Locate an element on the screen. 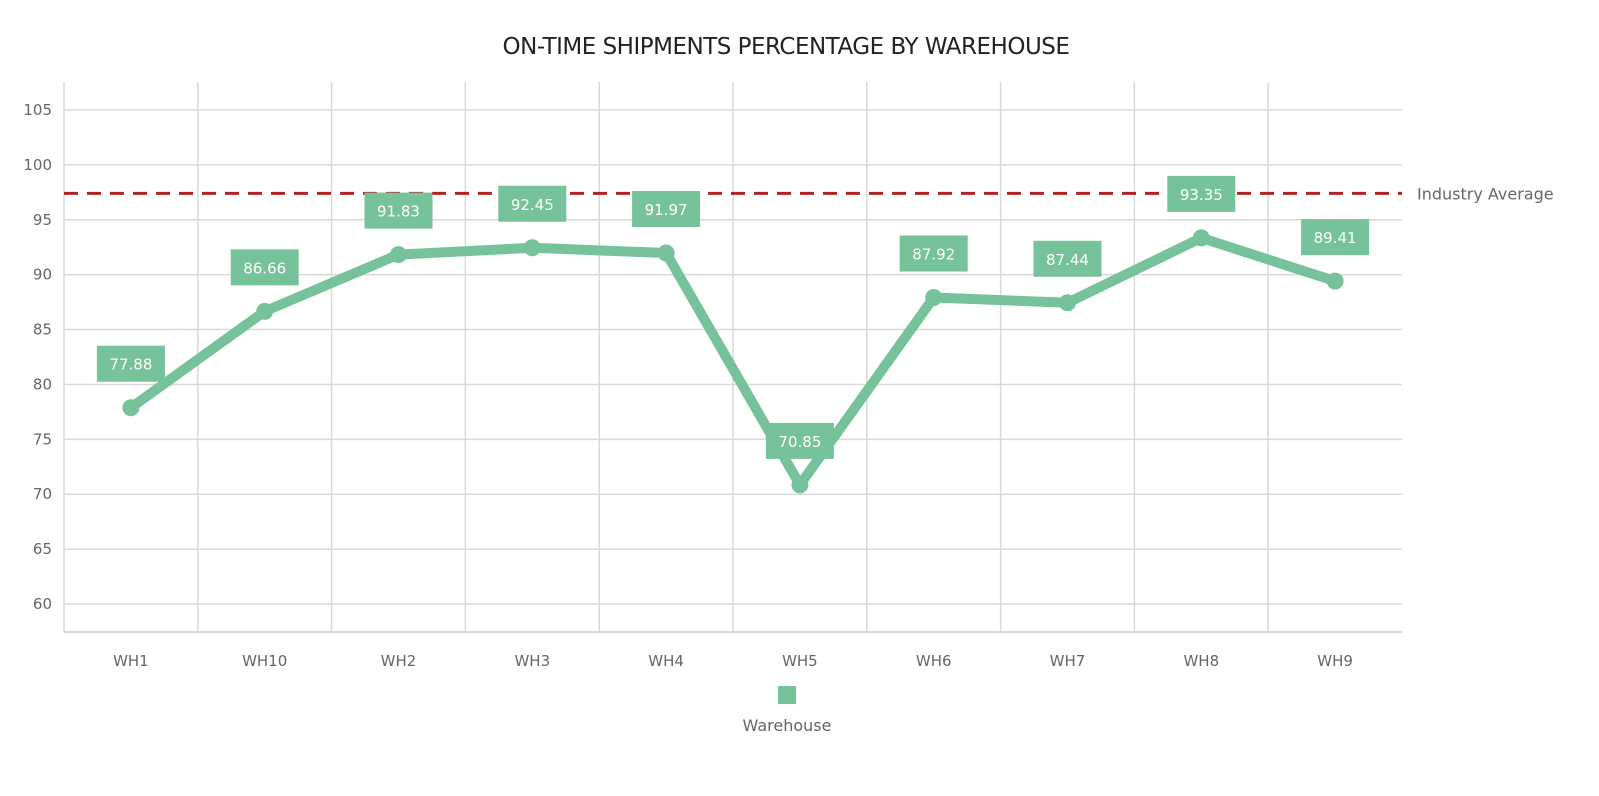  y-tick-label: 85 is located at coordinates (42, 330).